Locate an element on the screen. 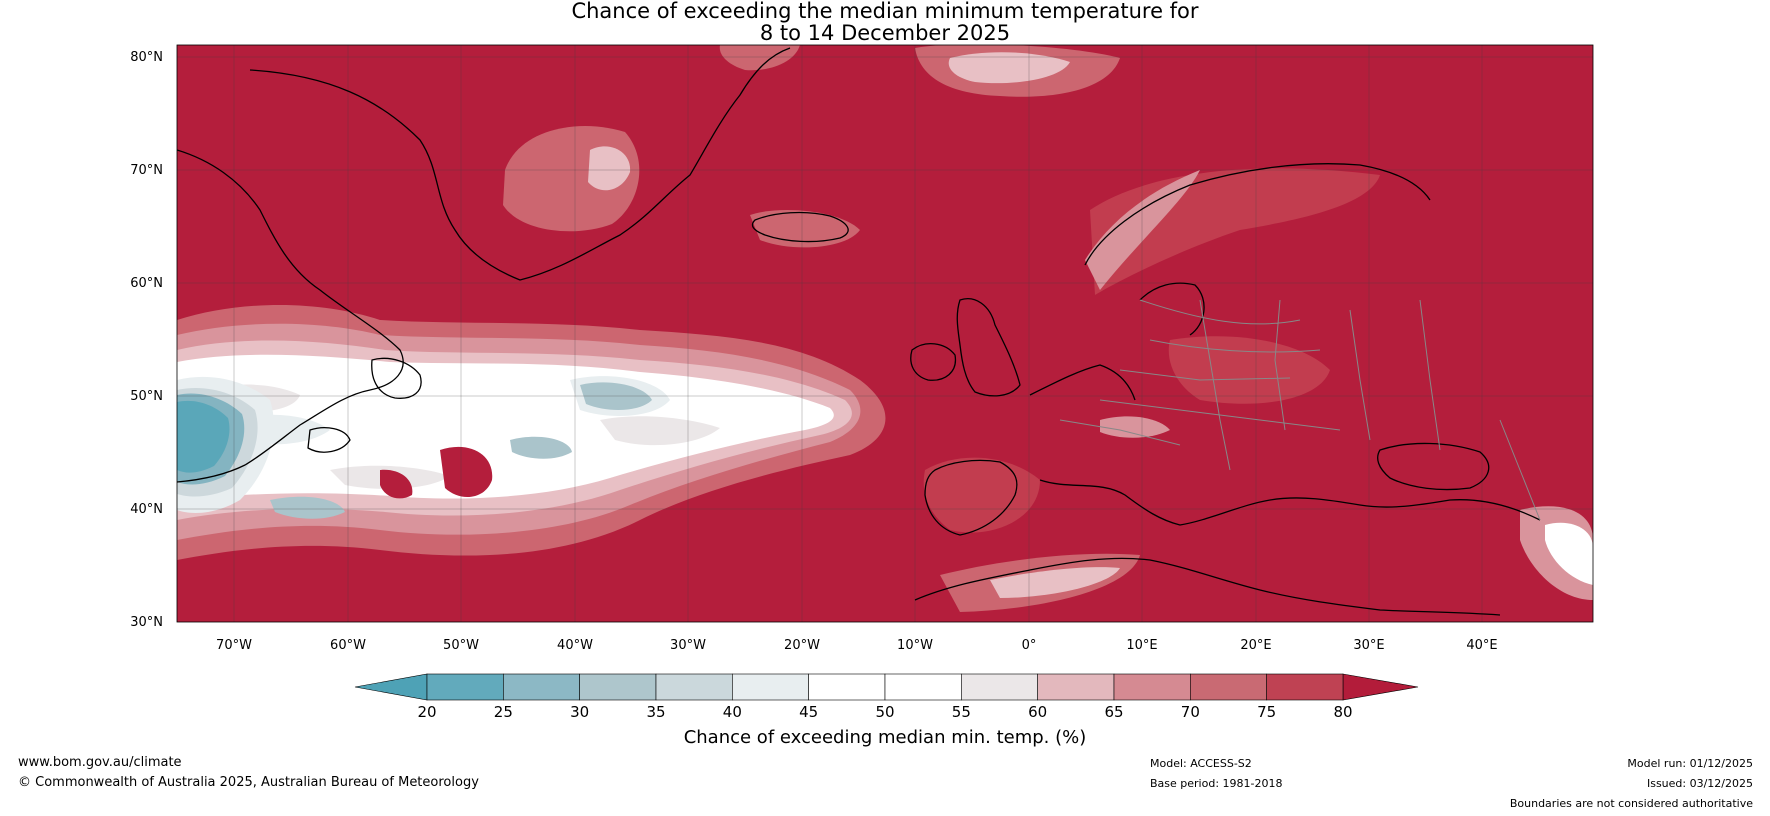 Image resolution: width=1770 pixels, height=816 pixels. colorbar-tick: 40 is located at coordinates (732, 712).